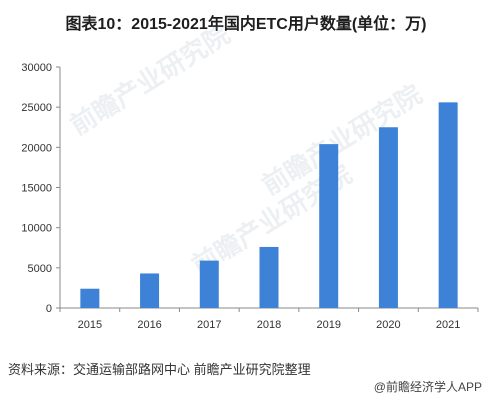 The width and height of the screenshot is (492, 401). What do you see at coordinates (36, 229) in the screenshot?
I see `y-tick-label: 10000` at bounding box center [36, 229].